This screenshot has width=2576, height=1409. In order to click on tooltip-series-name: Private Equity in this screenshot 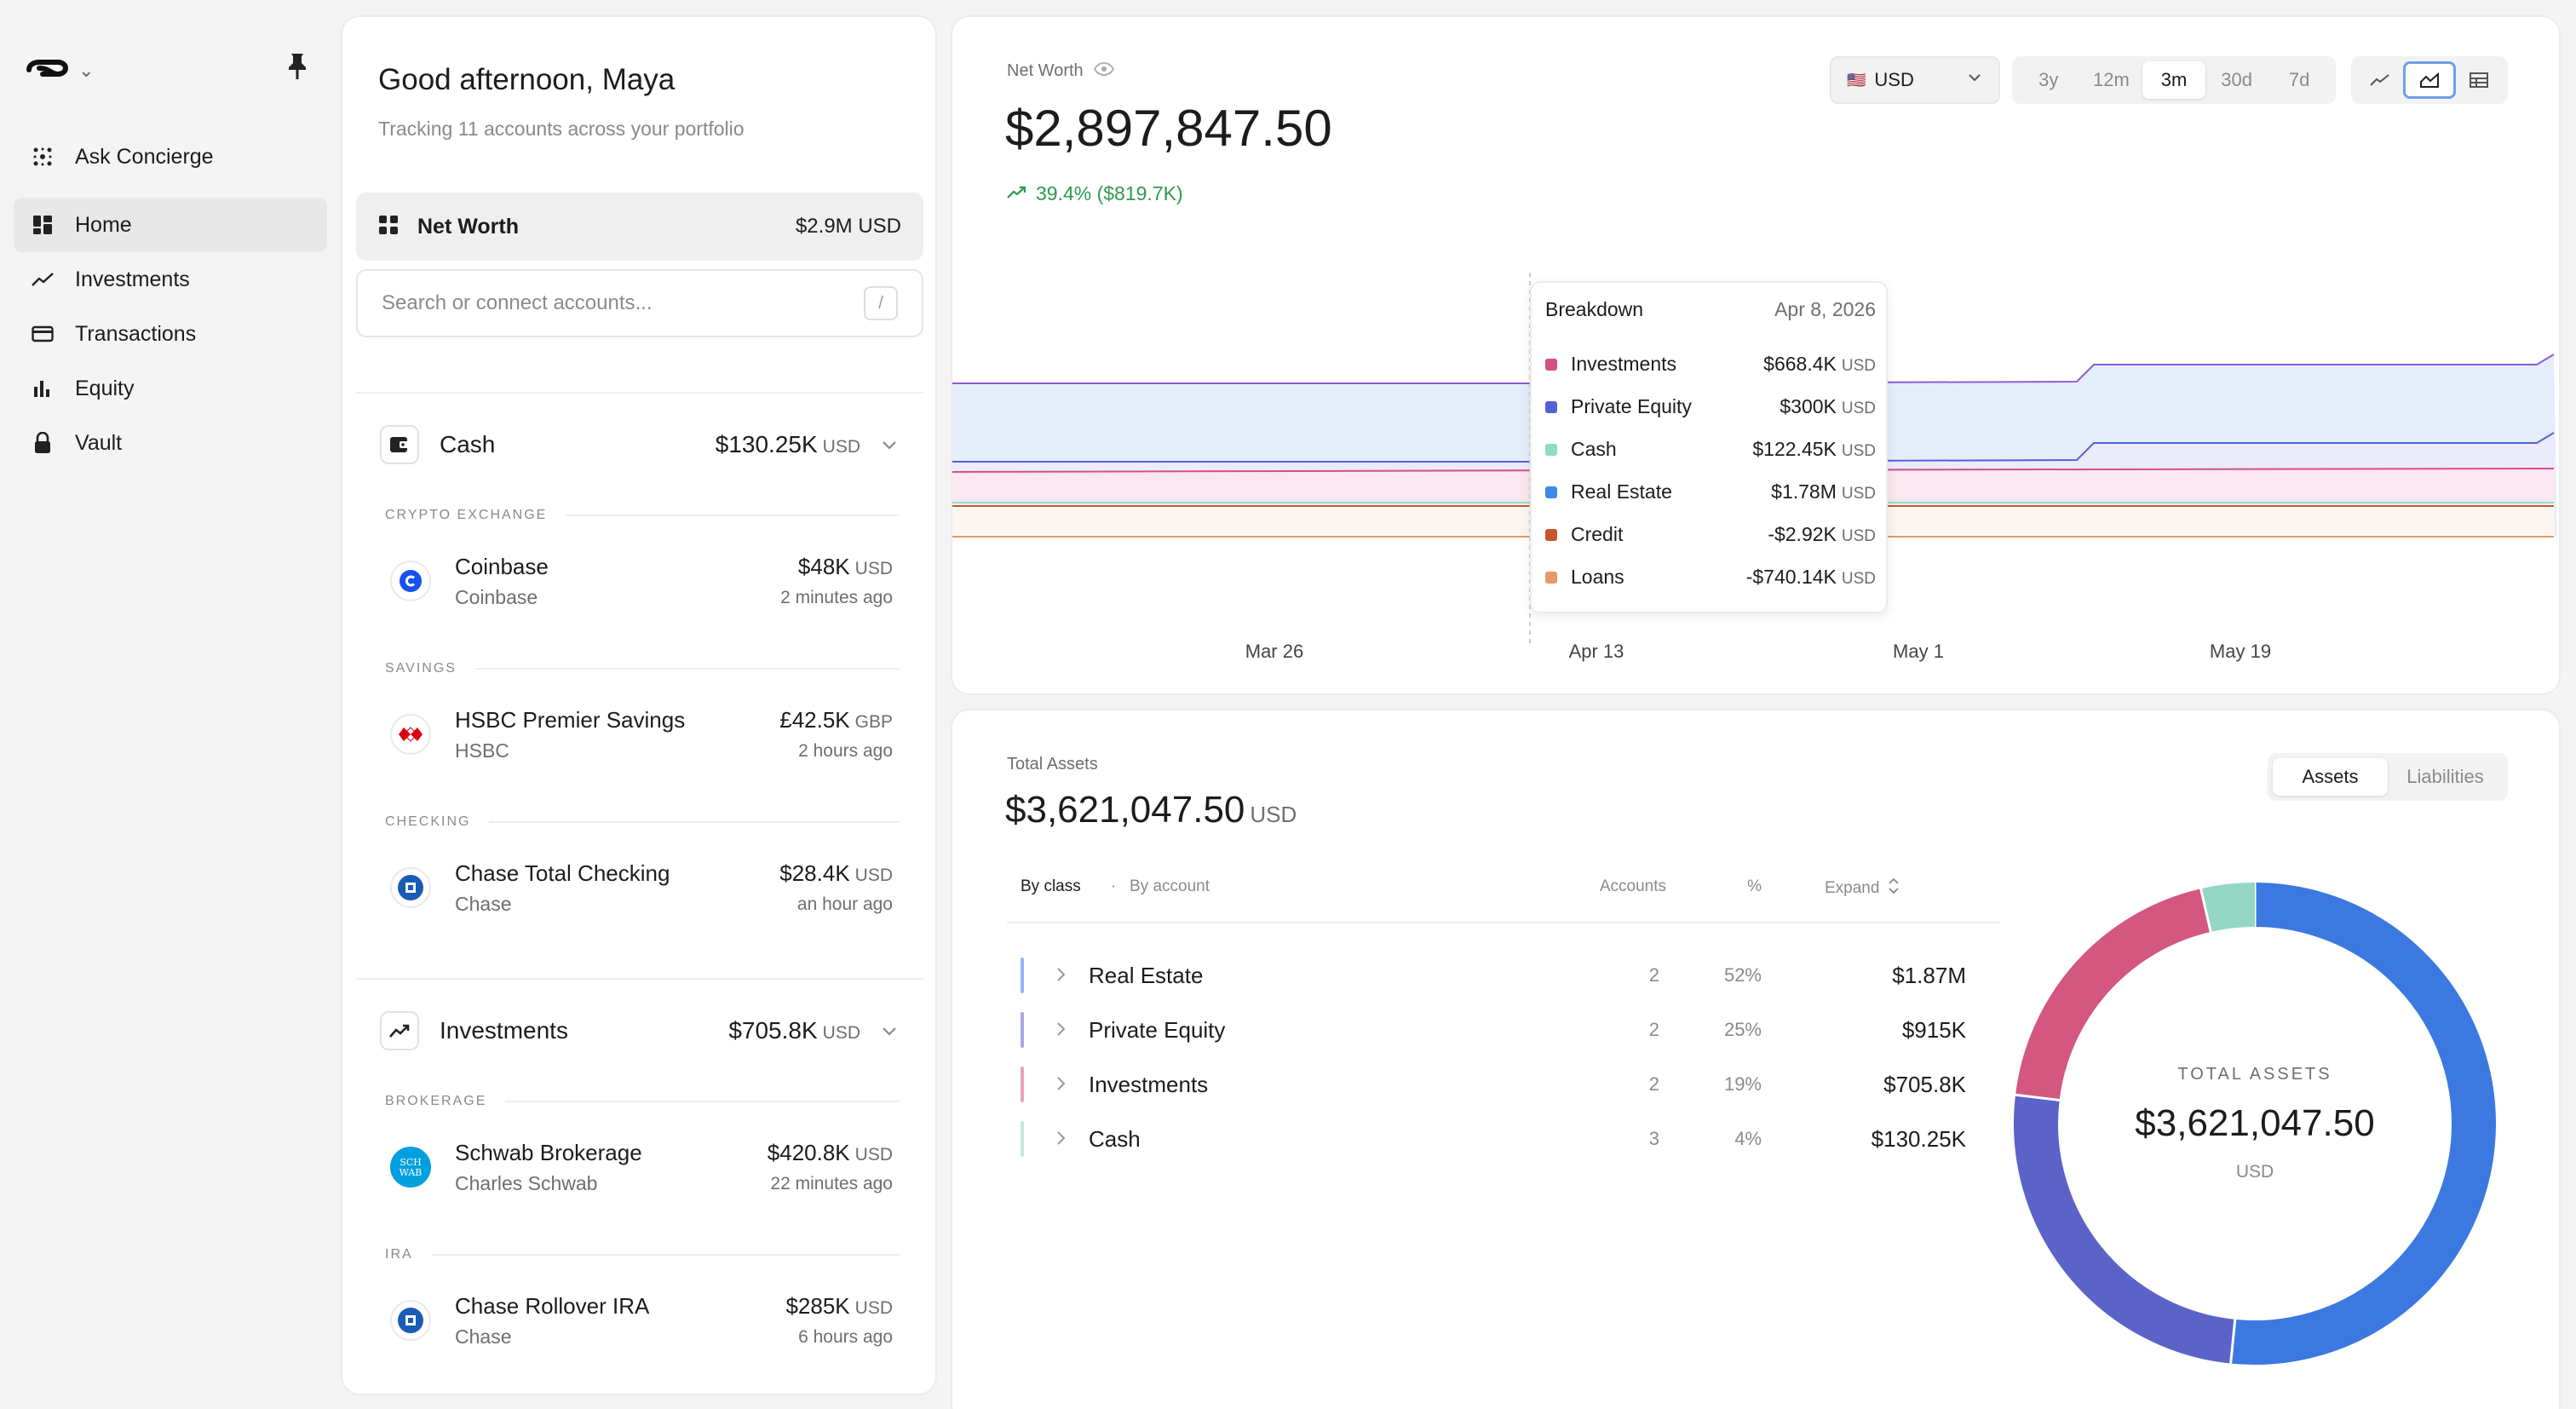, I will do `click(1632, 406)`.